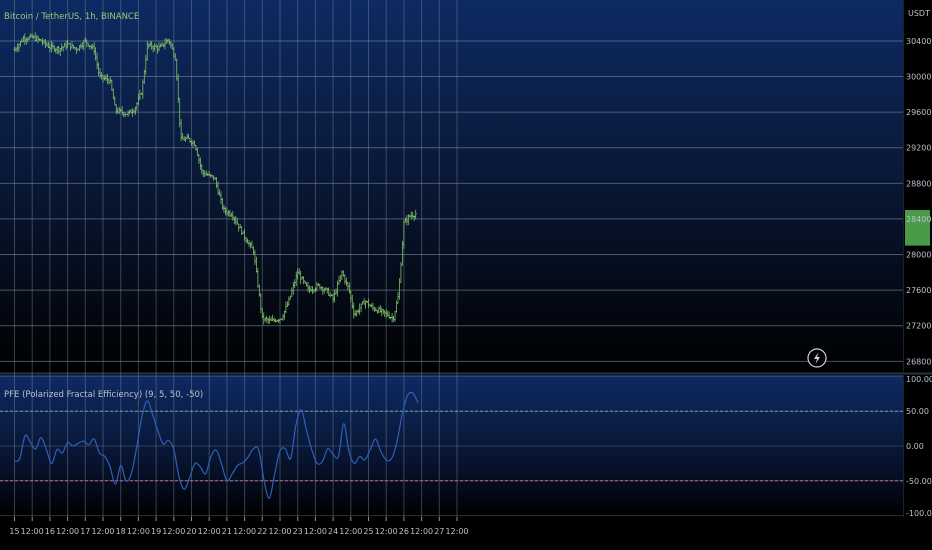 The image size is (932, 550). What do you see at coordinates (333, 531) in the screenshot?
I see `time-tick-label: 24` at bounding box center [333, 531].